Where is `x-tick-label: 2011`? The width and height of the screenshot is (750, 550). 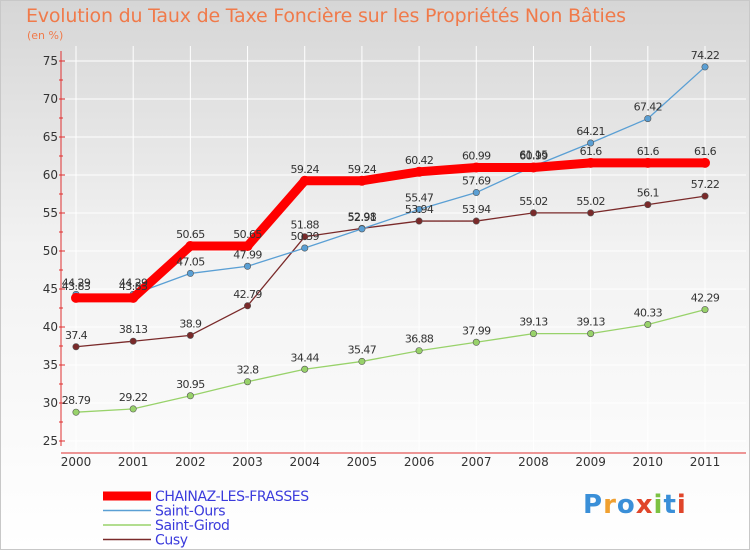 x-tick-label: 2011 is located at coordinates (705, 462).